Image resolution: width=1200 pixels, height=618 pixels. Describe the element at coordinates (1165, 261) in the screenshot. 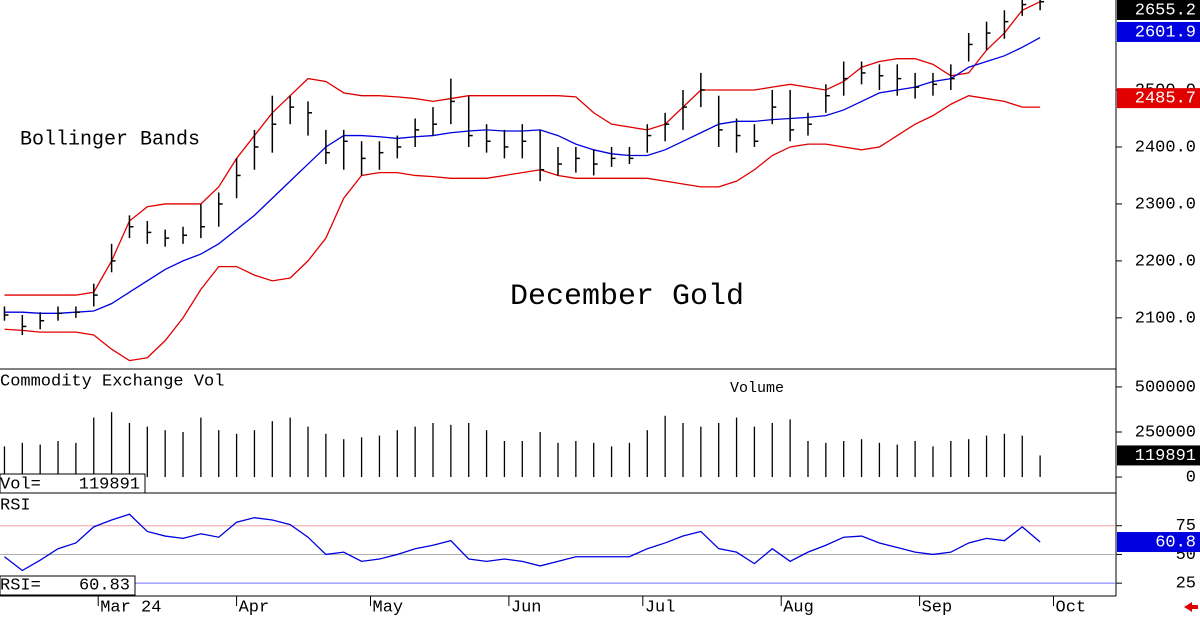

I see `y-tick-label: 2200.0` at that location.